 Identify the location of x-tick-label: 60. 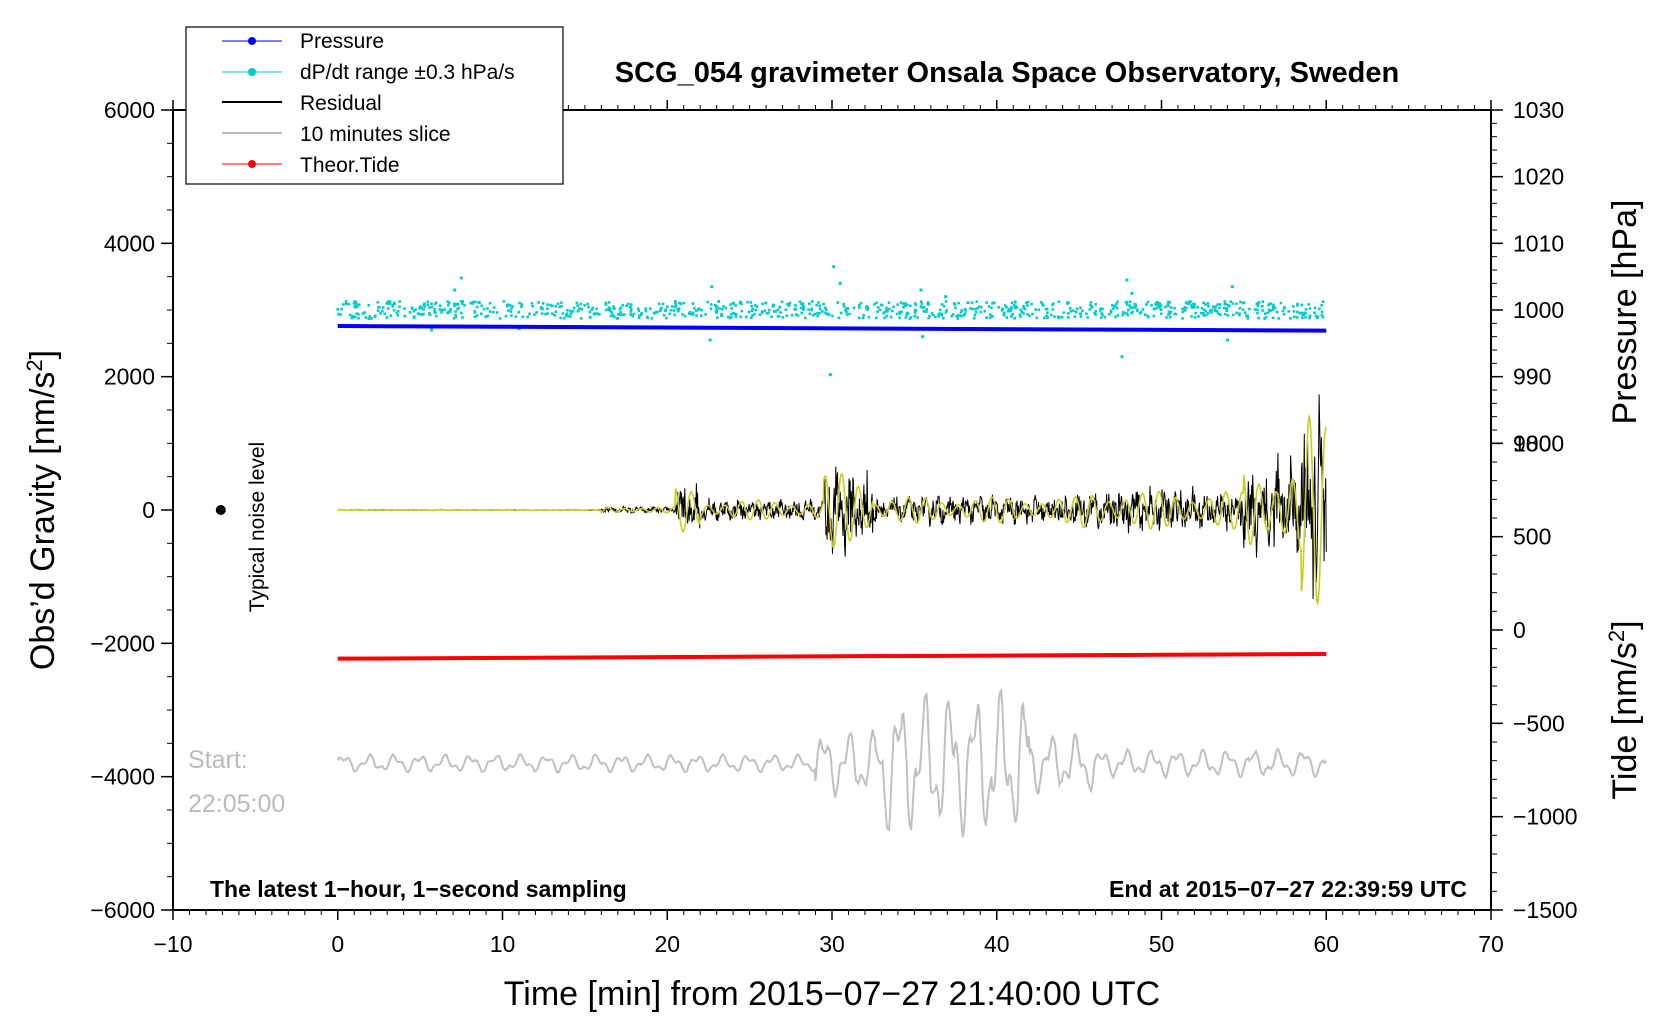
(1326, 944).